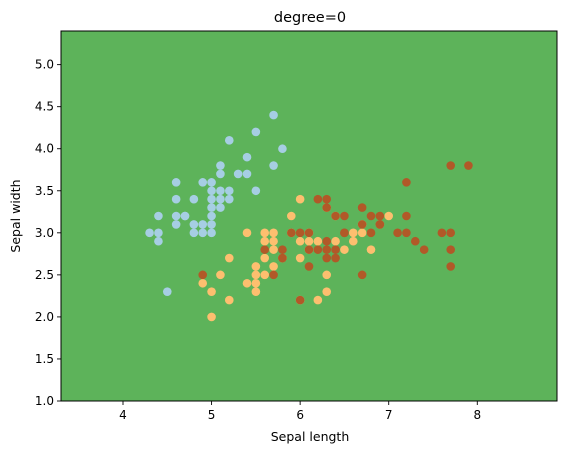 Image resolution: width=567 pixels, height=455 pixels. I want to click on x-axis: 4 5 6 7 8, so click(300, 411).